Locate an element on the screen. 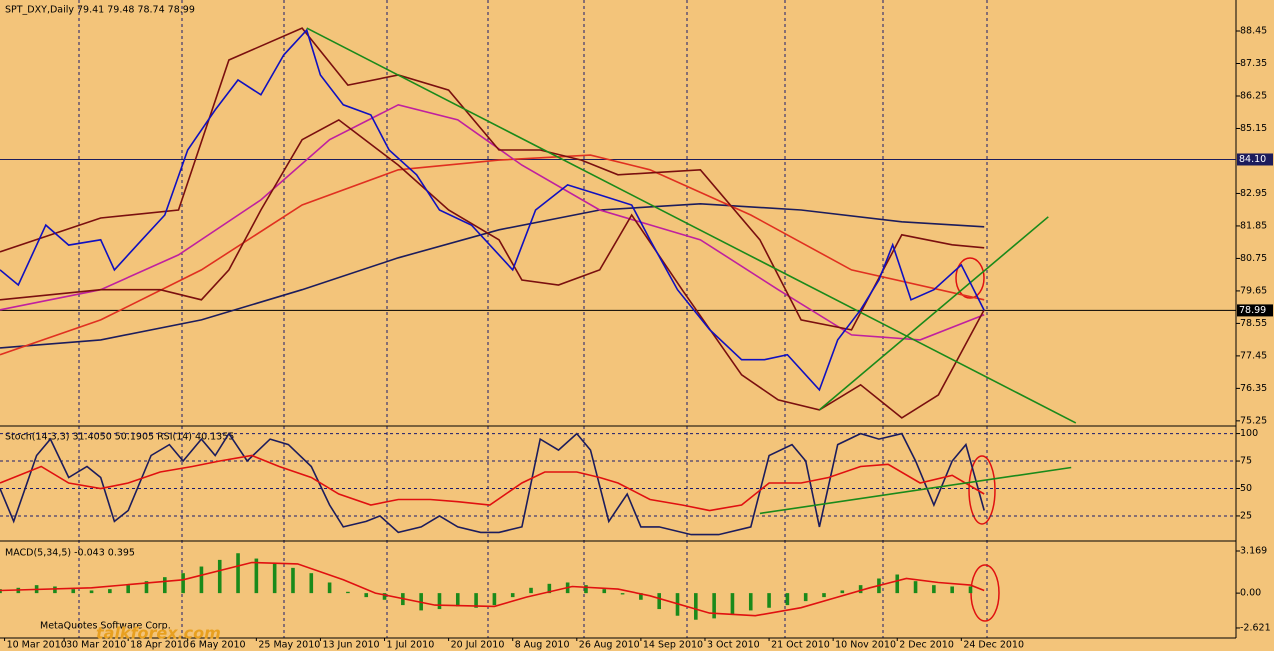 This screenshot has width=1274, height=651. y-tick-label: 86.25 is located at coordinates (1253, 95).